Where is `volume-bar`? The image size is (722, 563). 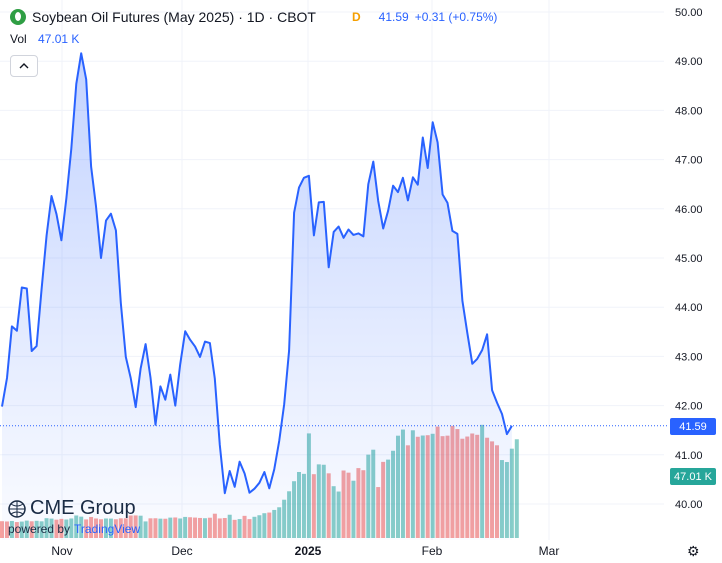
volume-bar is located at coordinates (516, 488).